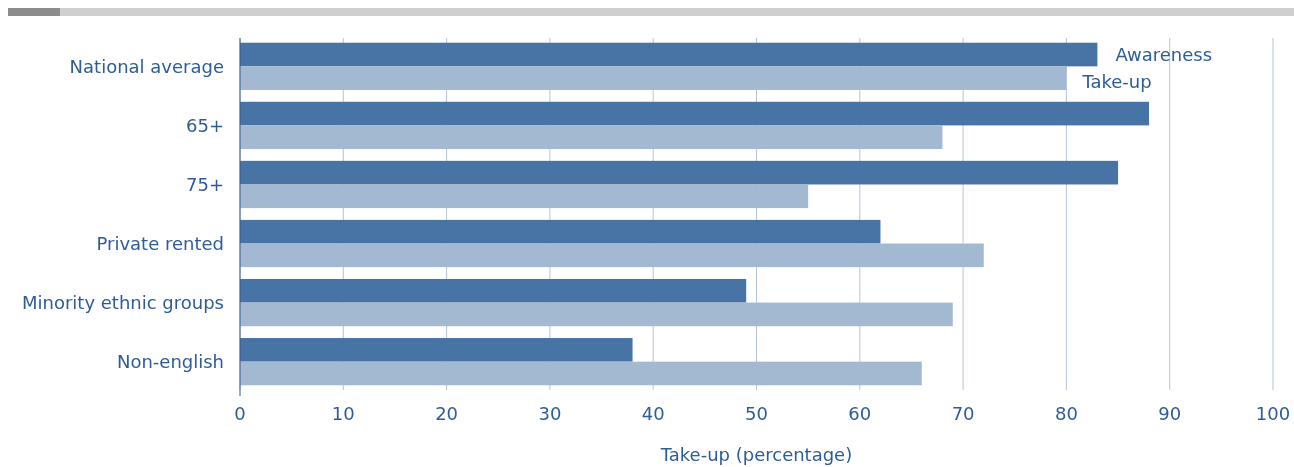  What do you see at coordinates (170, 361) in the screenshot?
I see `y-tick-label: Non-english` at bounding box center [170, 361].